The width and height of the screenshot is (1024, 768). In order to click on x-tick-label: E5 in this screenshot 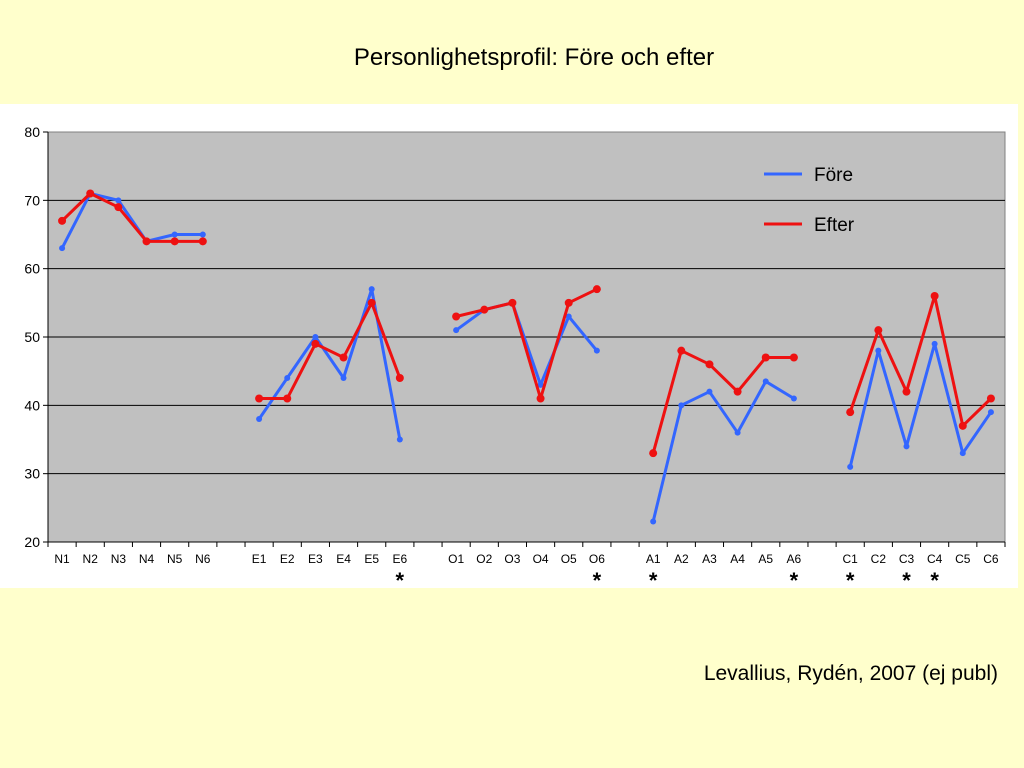, I will do `click(371, 559)`.